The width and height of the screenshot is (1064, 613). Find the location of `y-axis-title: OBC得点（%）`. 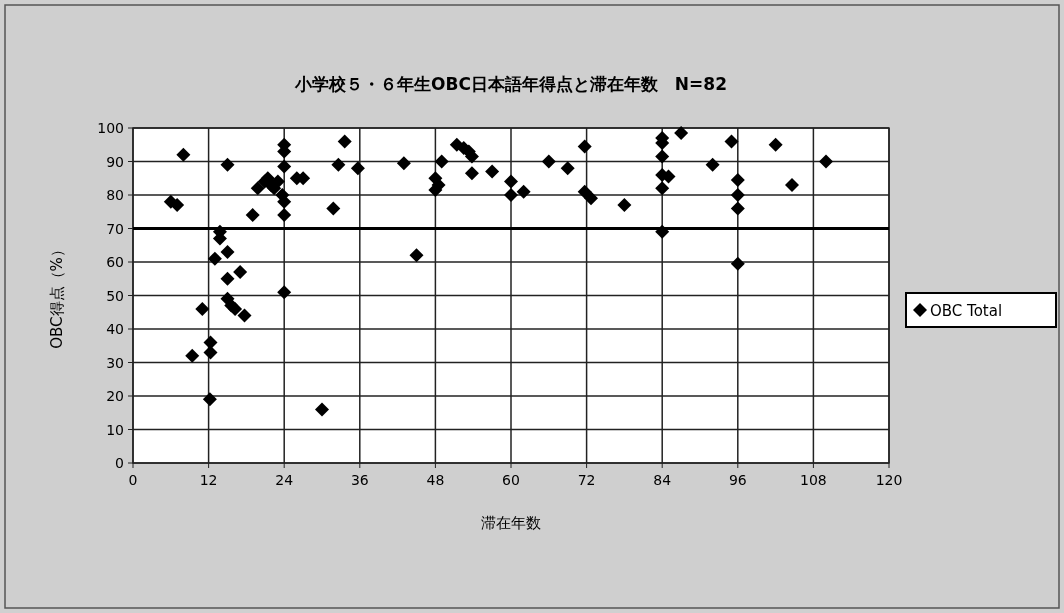

y-axis-title: OBC得点（%） is located at coordinates (57, 295).